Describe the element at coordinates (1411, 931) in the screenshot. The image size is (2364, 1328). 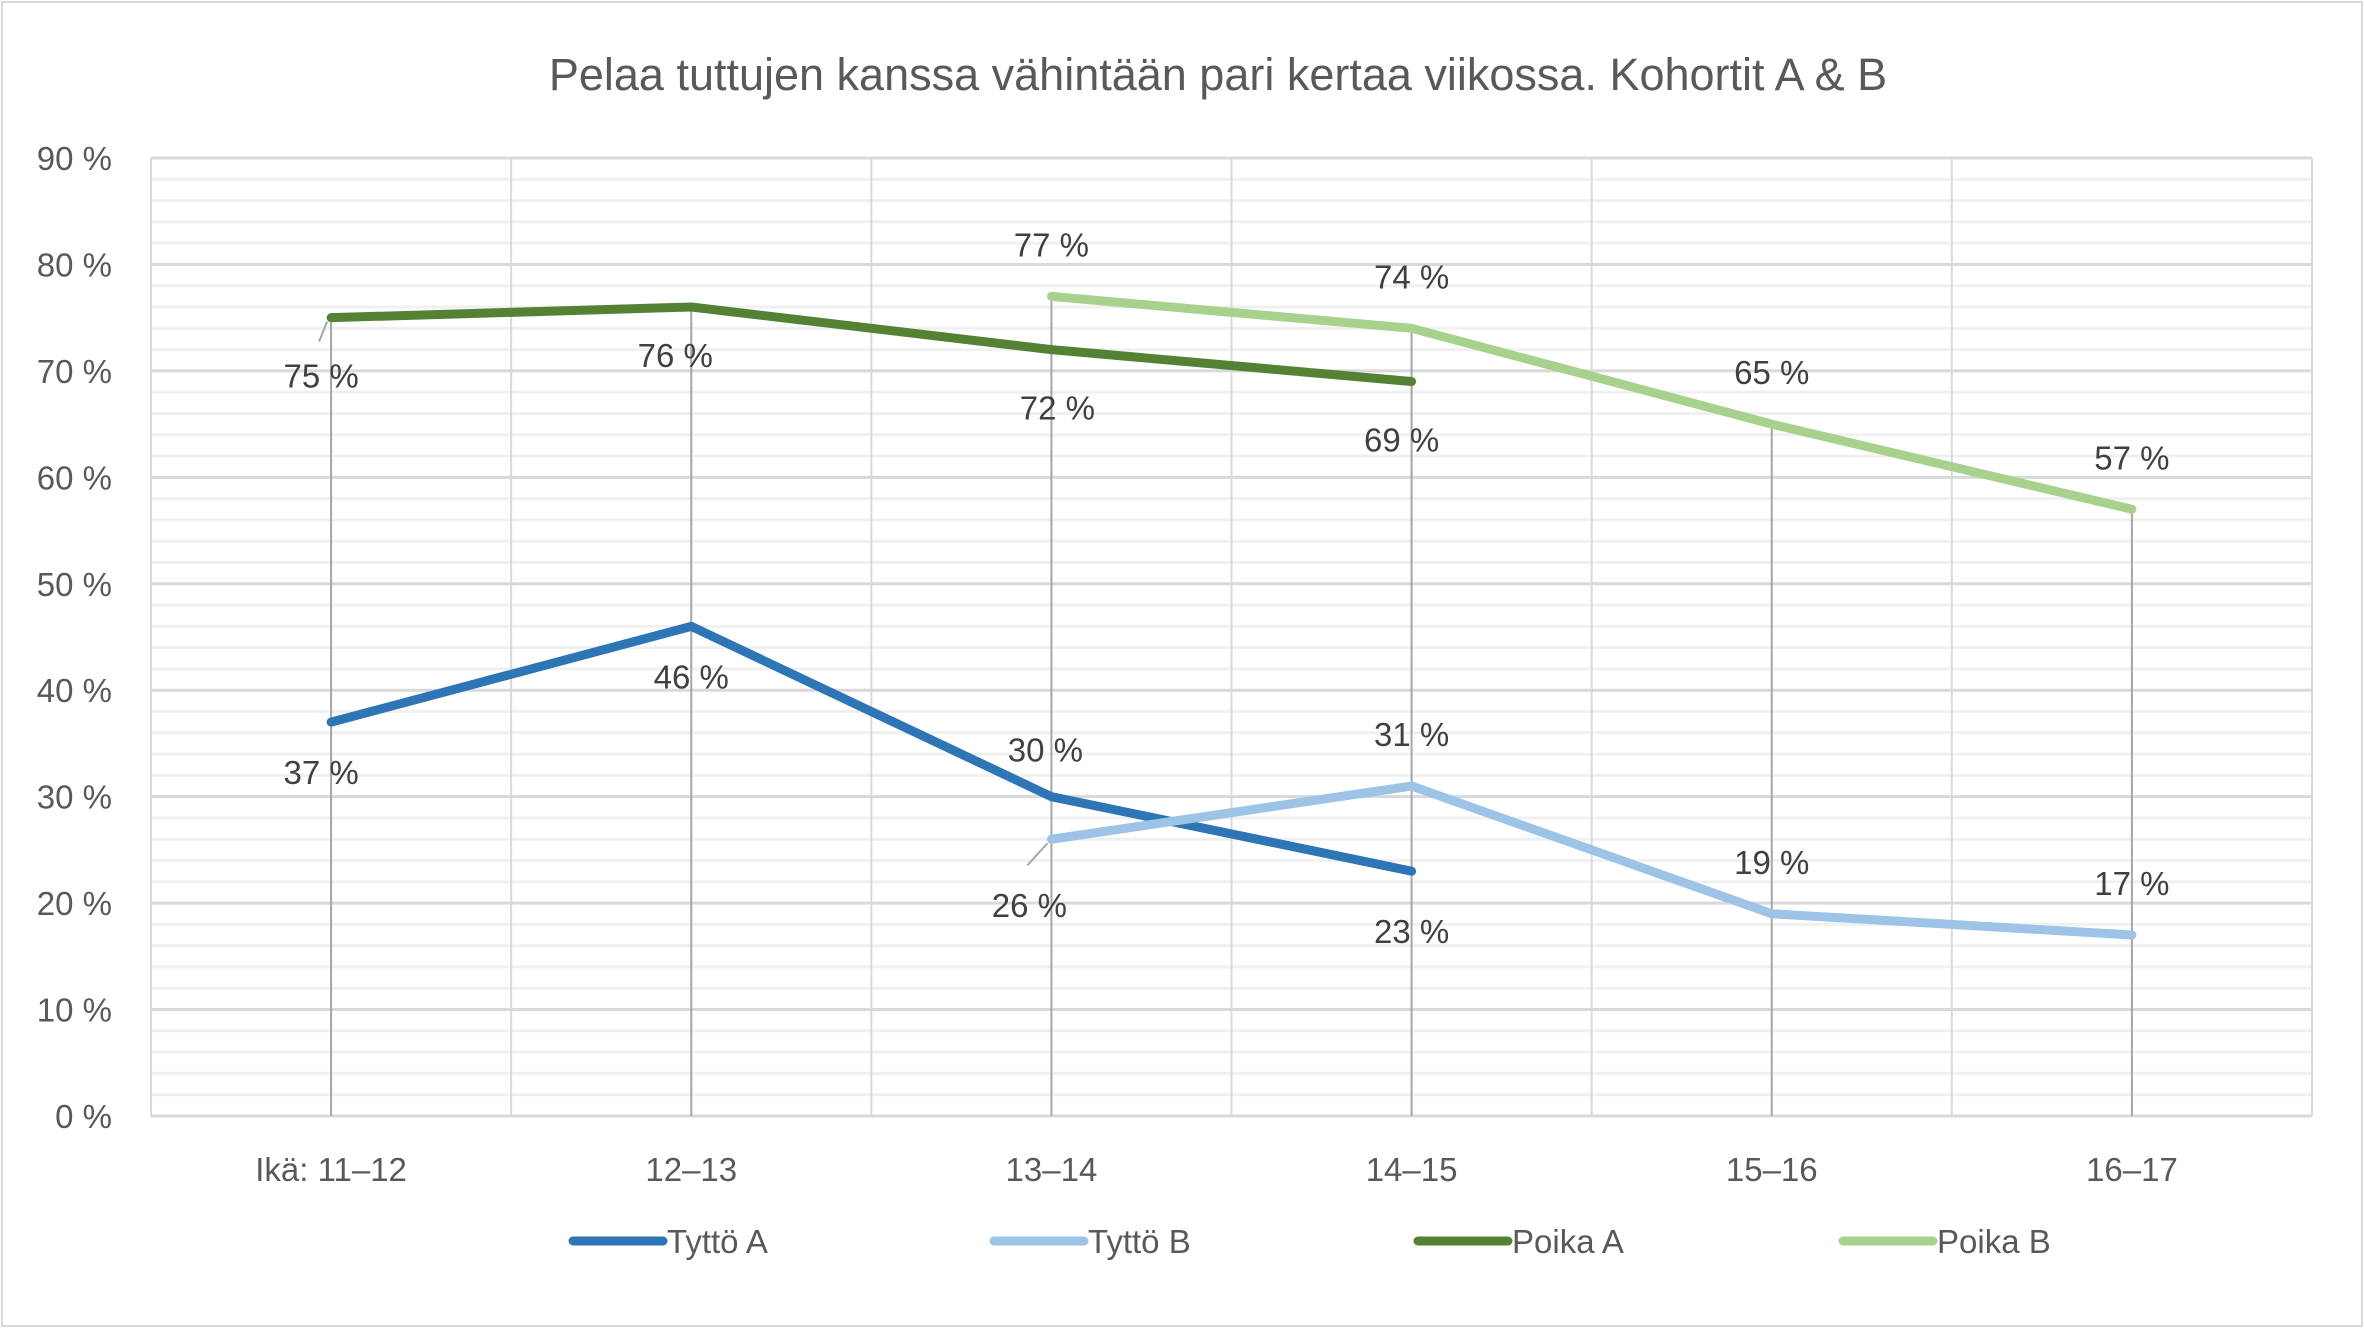
I see `data-label: 23 %` at that location.